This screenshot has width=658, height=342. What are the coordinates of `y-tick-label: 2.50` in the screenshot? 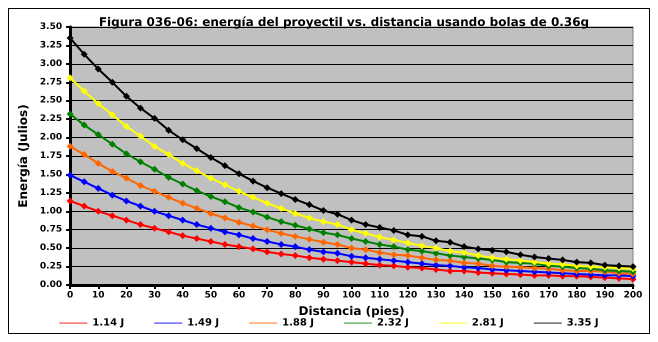 It's located at (51, 101).